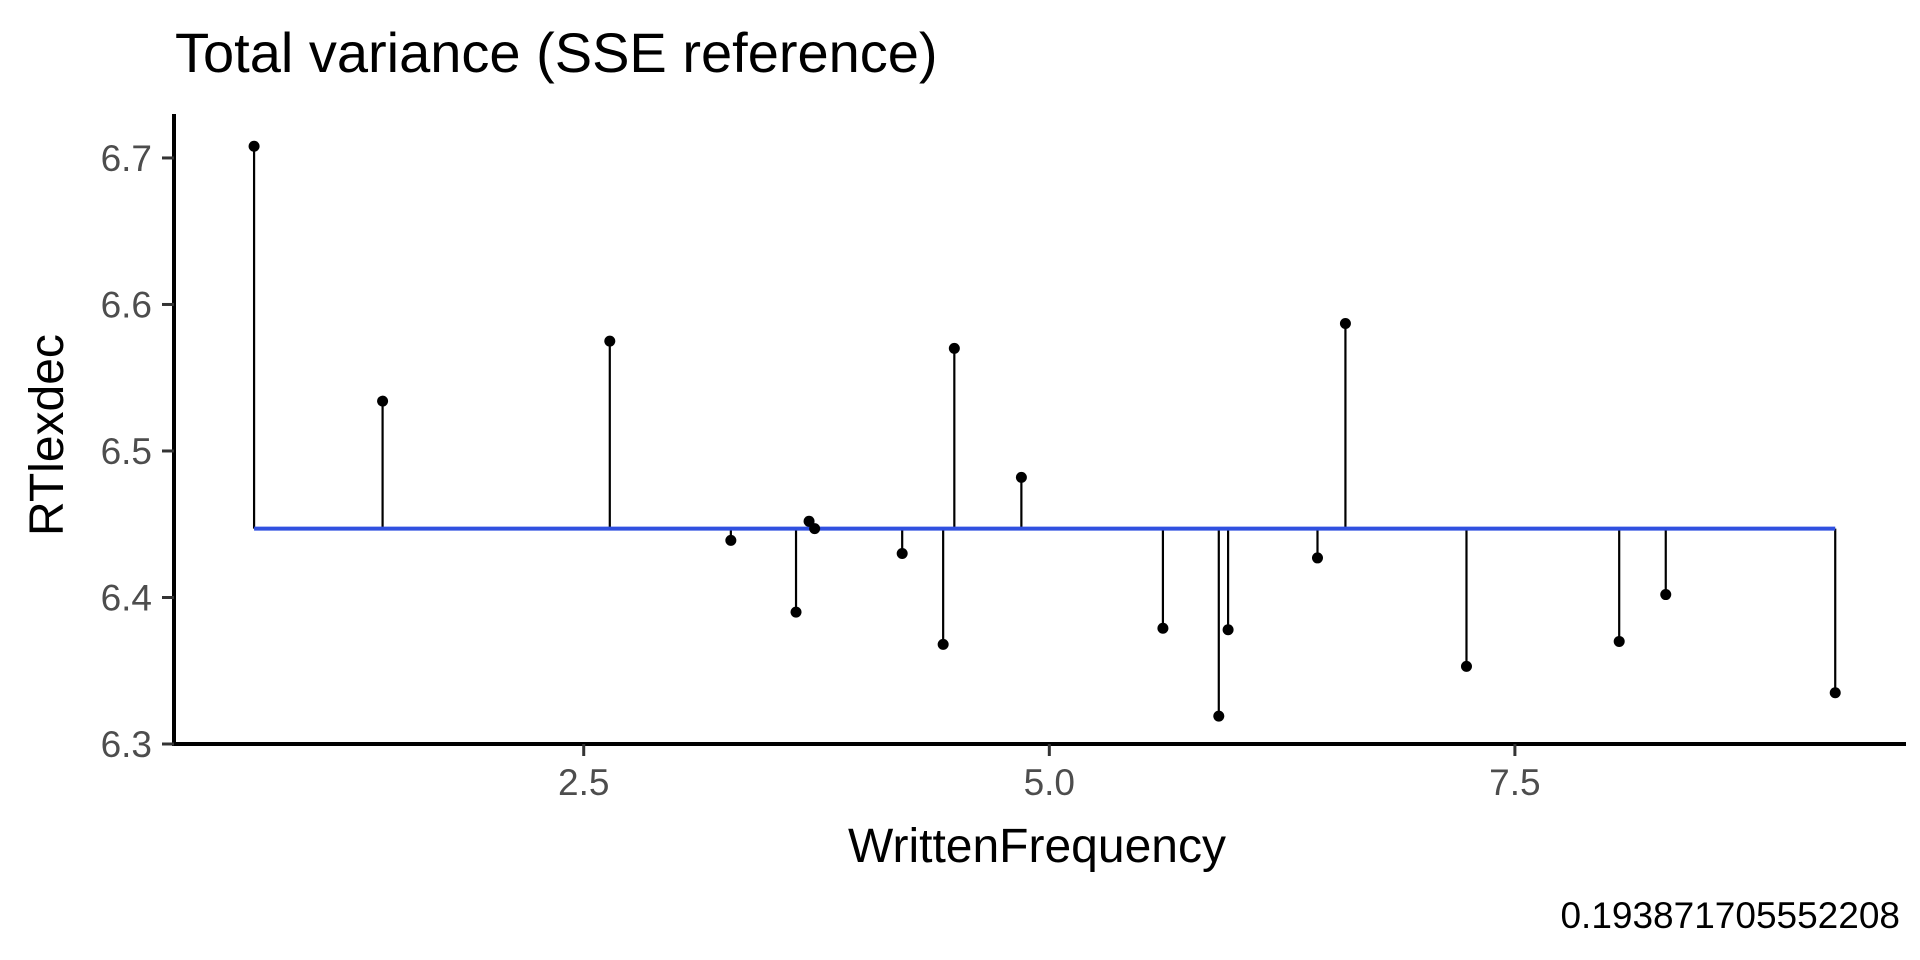 The height and width of the screenshot is (960, 1920). I want to click on y-tick-label: 6.4, so click(126, 597).